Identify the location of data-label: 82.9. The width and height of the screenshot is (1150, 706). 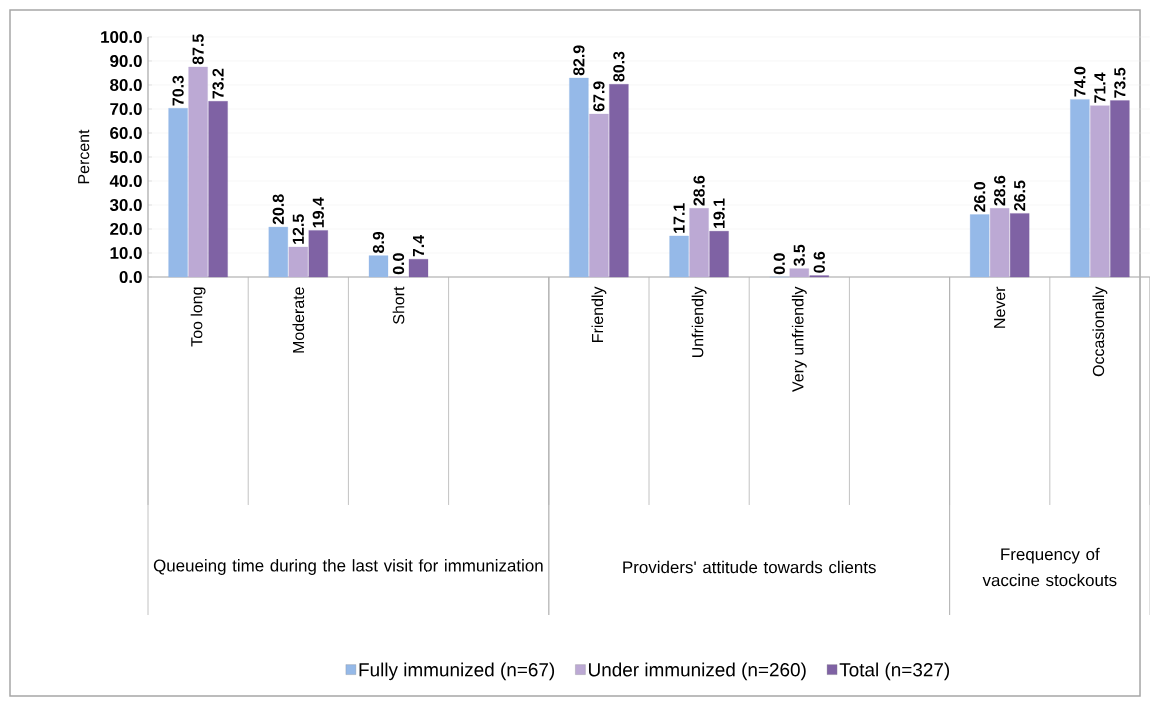
(579, 60).